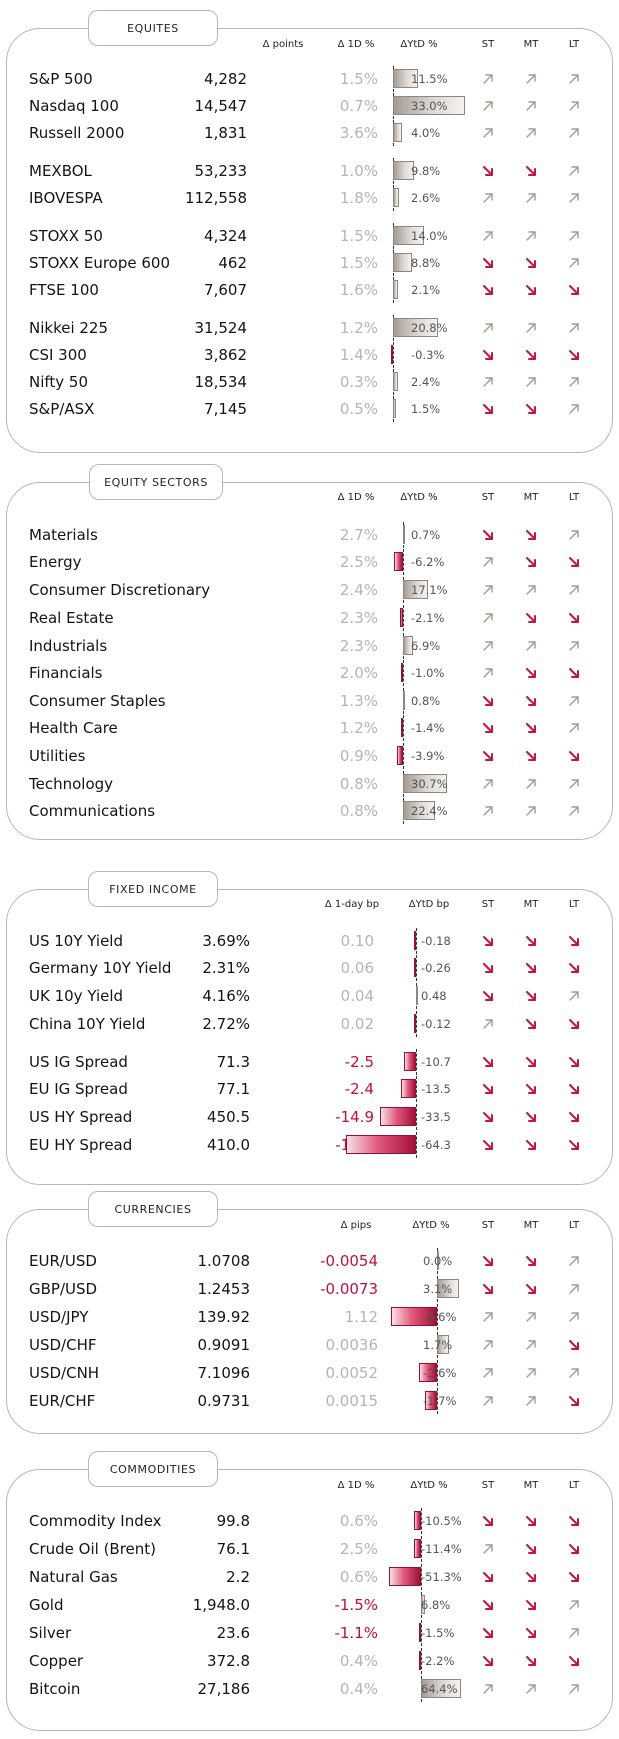  What do you see at coordinates (405, 1576) in the screenshot?
I see `commodities-ytd-bar` at bounding box center [405, 1576].